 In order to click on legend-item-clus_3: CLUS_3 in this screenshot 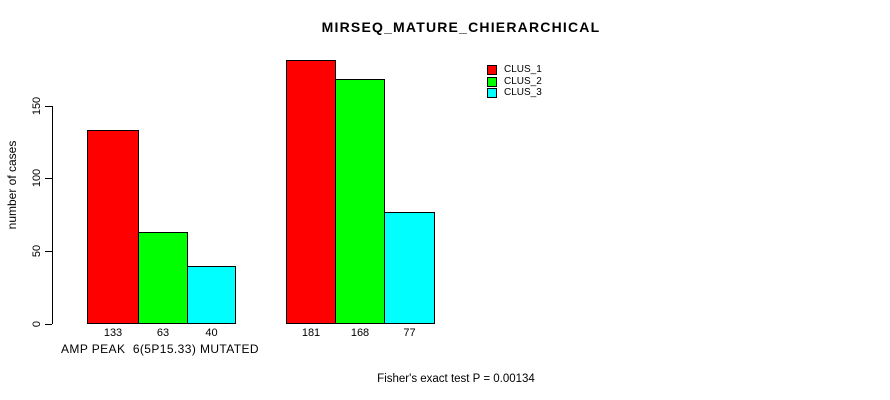, I will do `click(514, 92)`.